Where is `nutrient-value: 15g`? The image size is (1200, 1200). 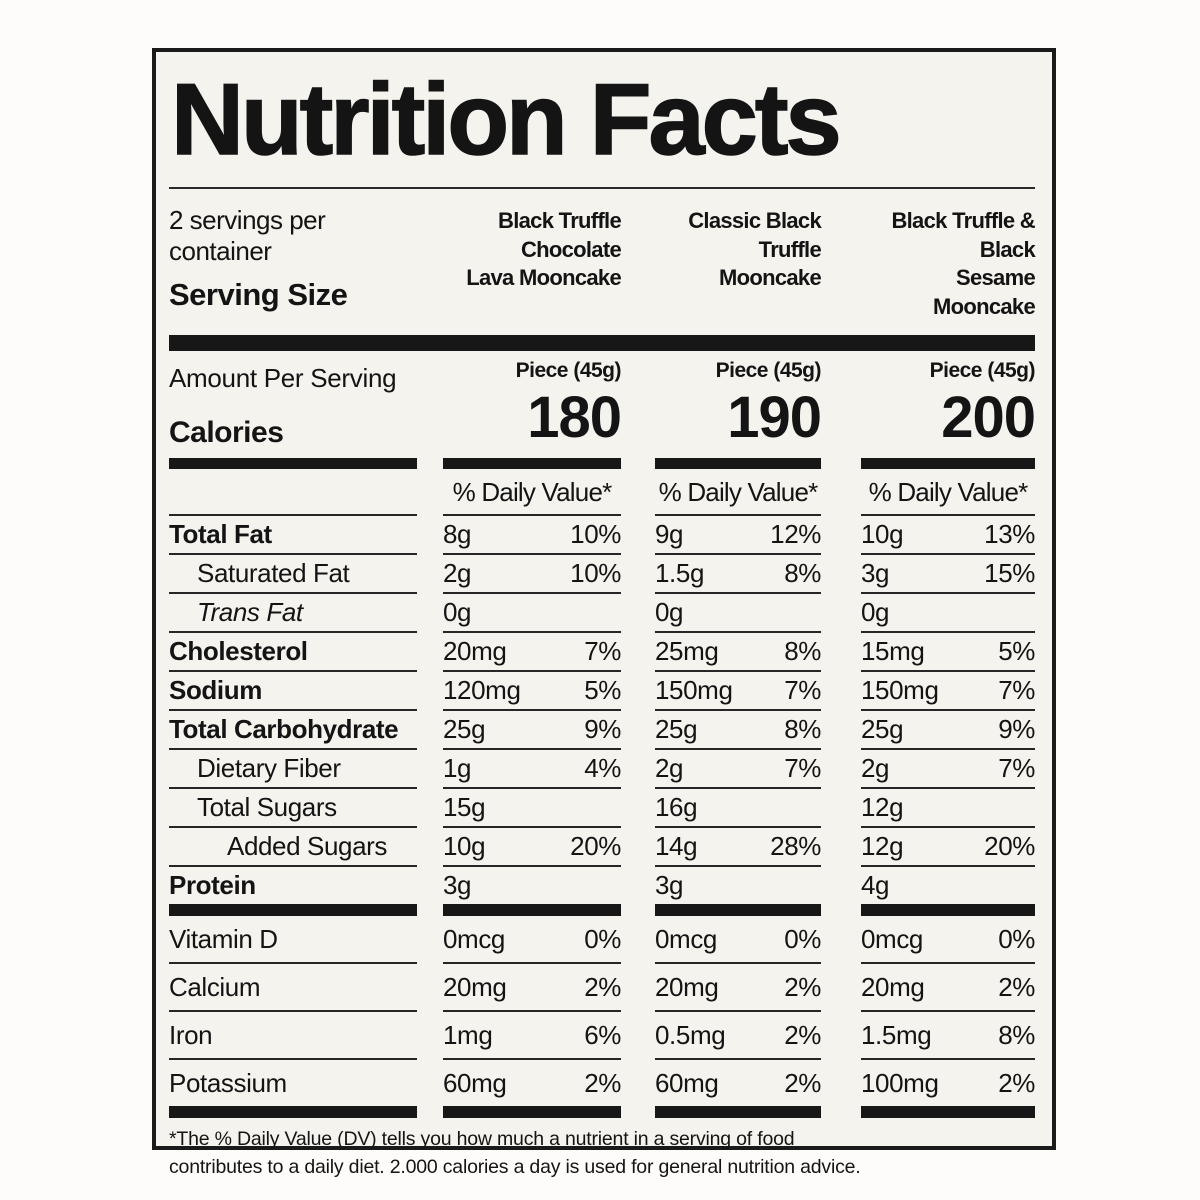
nutrient-value: 15g is located at coordinates (532, 806).